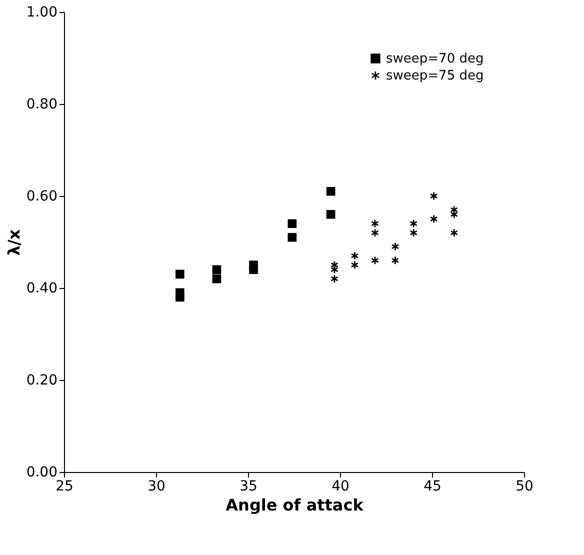 The height and width of the screenshot is (555, 584). What do you see at coordinates (42, 288) in the screenshot?
I see `y-tick-label: 0.40` at bounding box center [42, 288].